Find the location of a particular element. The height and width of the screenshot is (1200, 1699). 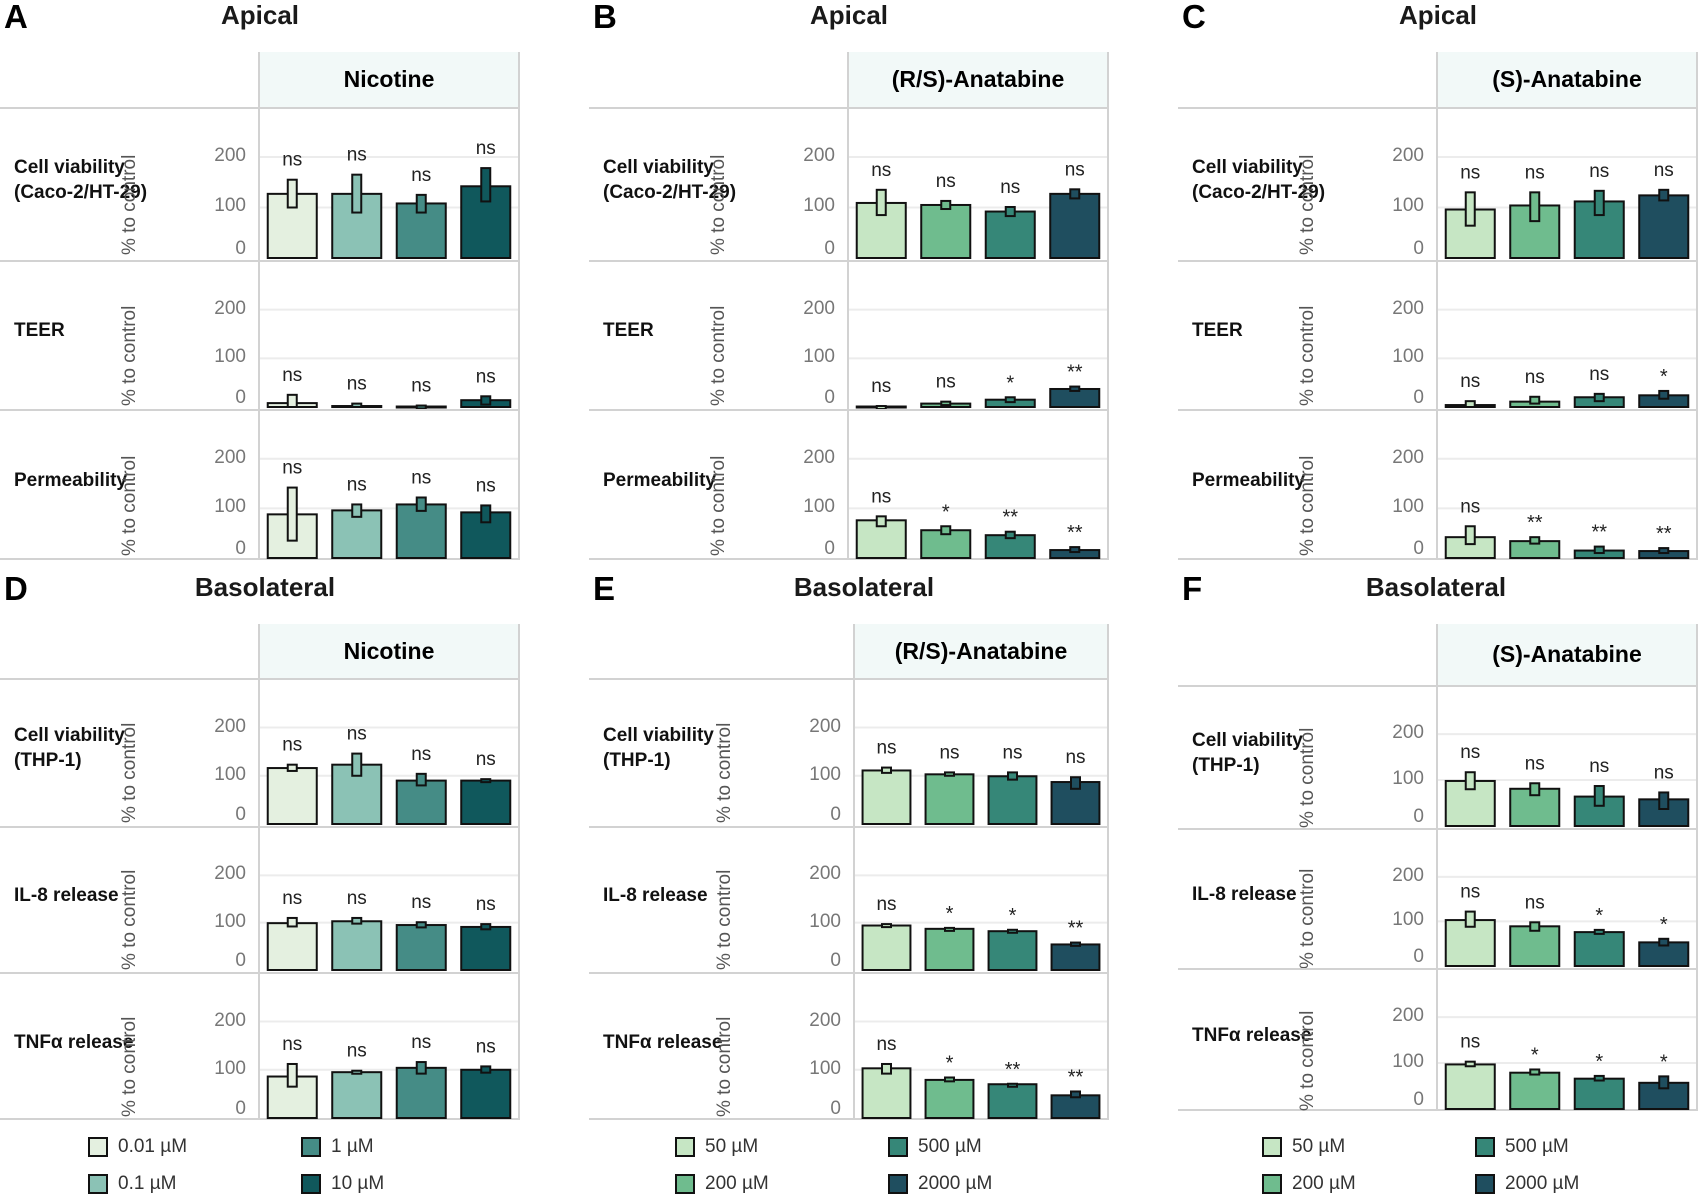

legend-item: 500 µM is located at coordinates (935, 1147).